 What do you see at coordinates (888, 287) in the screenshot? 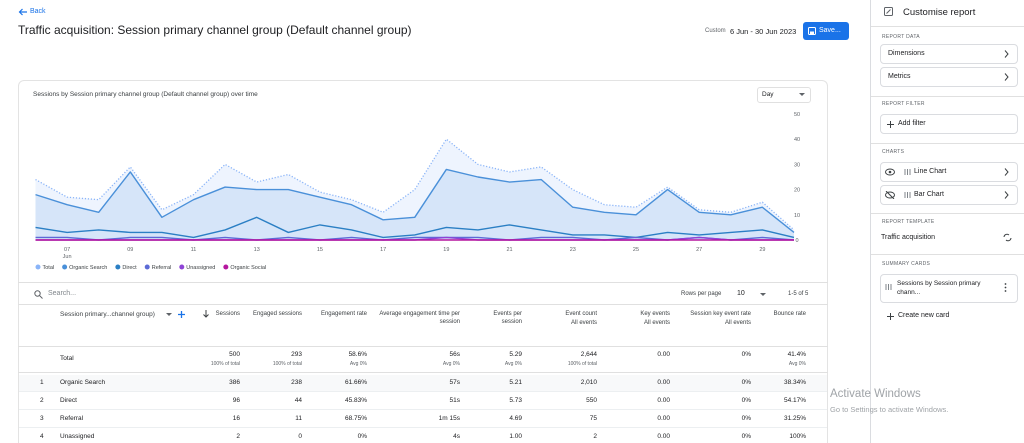
I see `drag-icon` at bounding box center [888, 287].